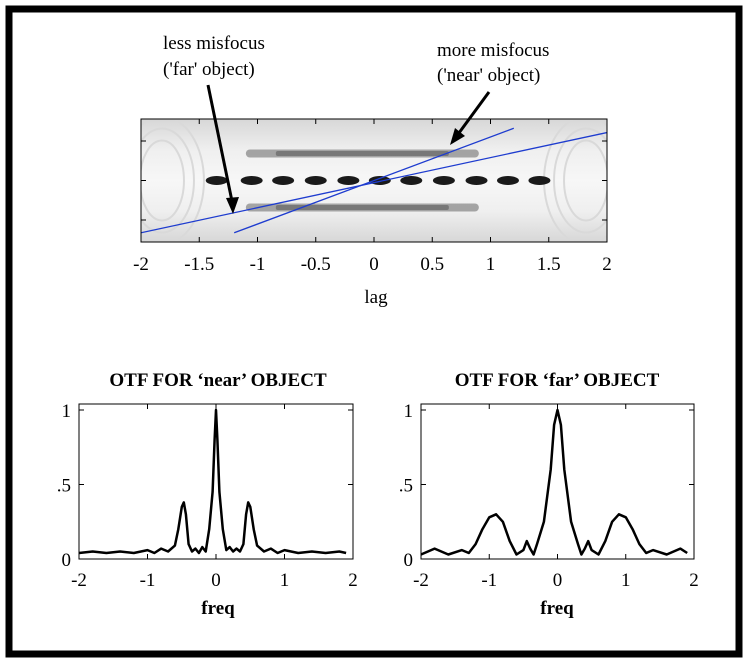 Image resolution: width=750 pixels, height=665 pixels. I want to click on annotation-more-misfocus-line1: more misfocus, so click(493, 50).